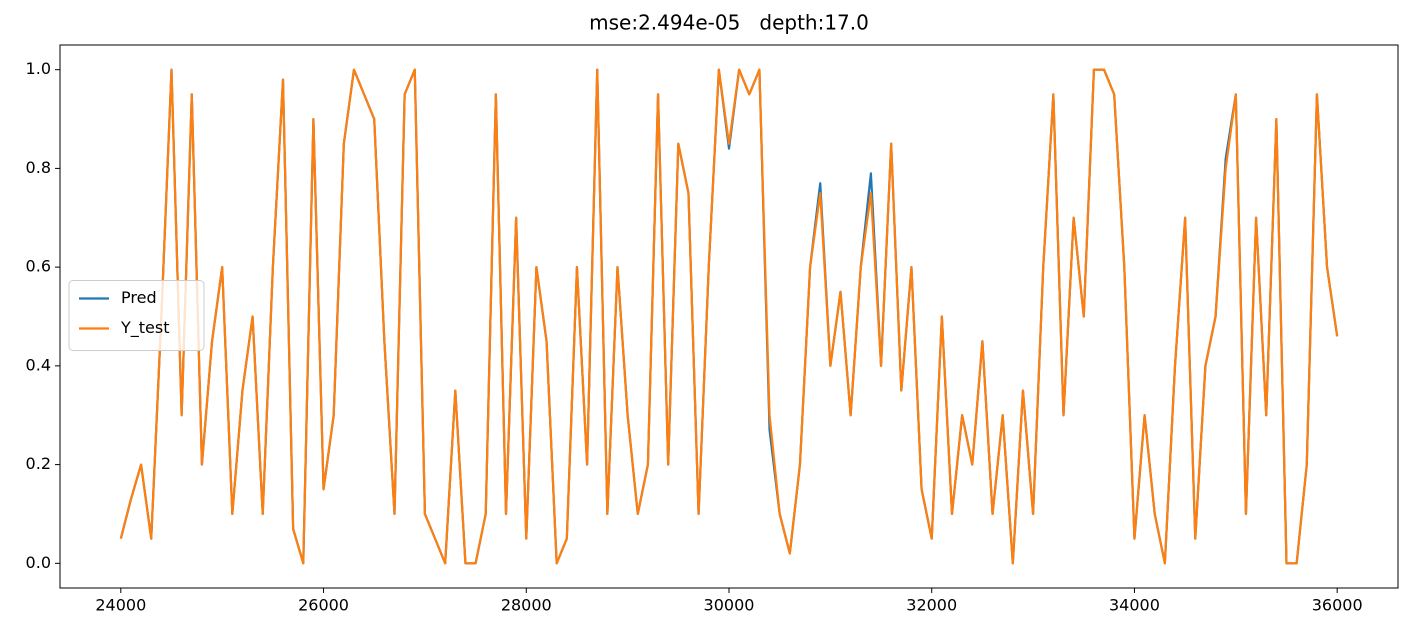  What do you see at coordinates (526, 605) in the screenshot?
I see `x-tick-label: 28000` at bounding box center [526, 605].